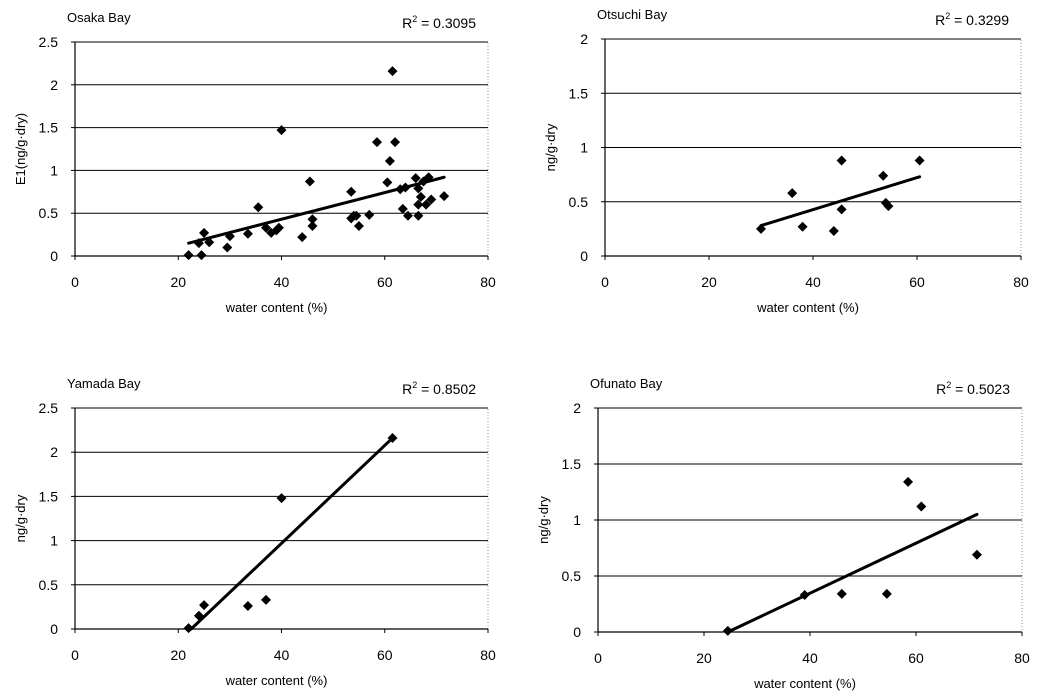  Describe the element at coordinates (20, 149) in the screenshot. I see `y-axis-title: E1(ng/g·dry)` at that location.